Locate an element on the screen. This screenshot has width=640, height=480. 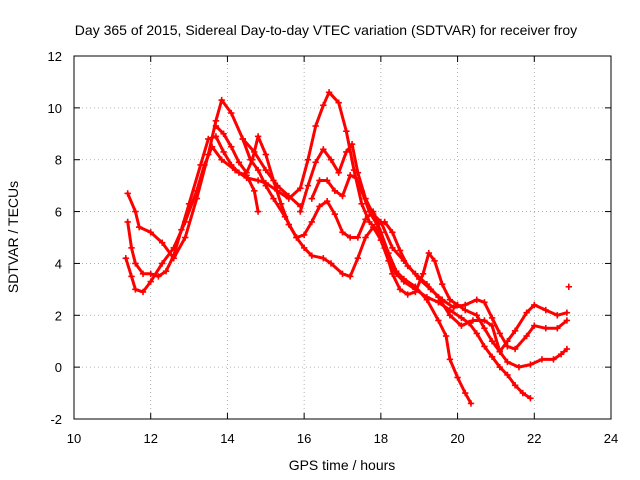
y-tick-label: -2 is located at coordinates (56, 419).